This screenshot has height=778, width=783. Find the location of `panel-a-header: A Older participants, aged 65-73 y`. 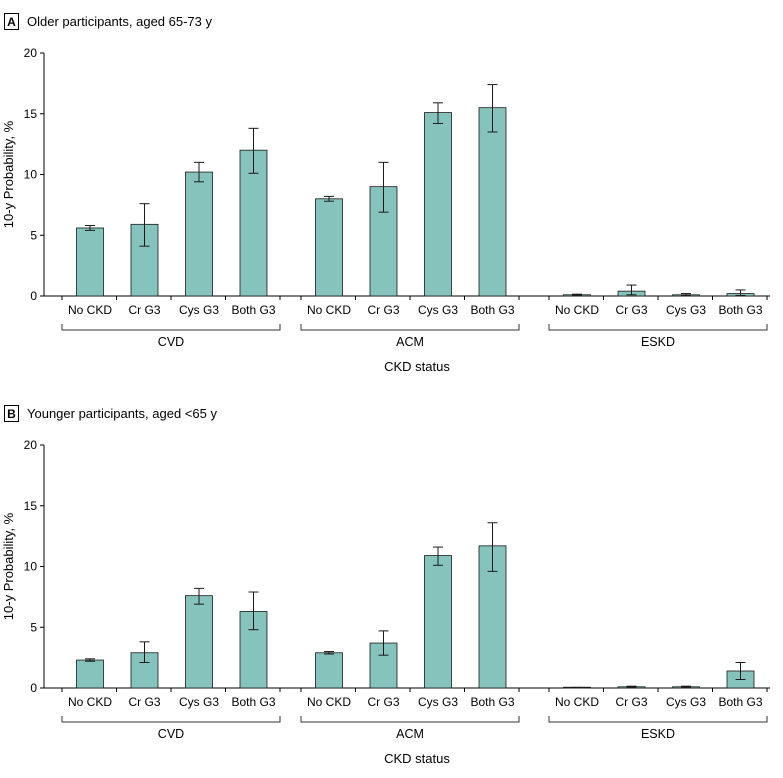

panel-a-header: A Older participants, aged 65-73 y is located at coordinates (108, 21).